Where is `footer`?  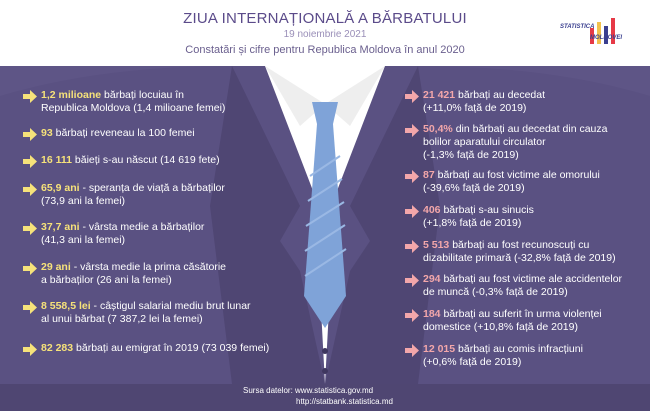 footer is located at coordinates (325, 397).